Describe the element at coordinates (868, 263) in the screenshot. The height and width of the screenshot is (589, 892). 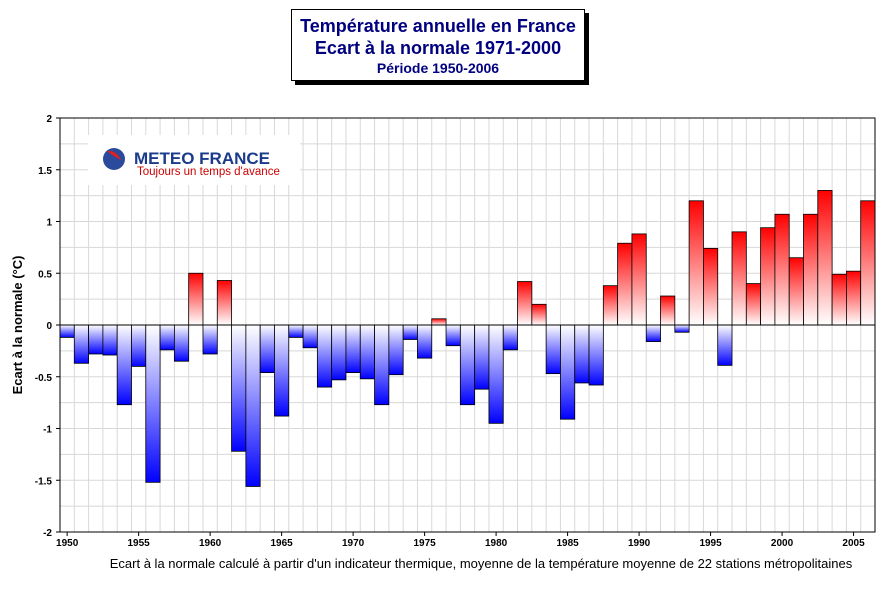
I see `bar-2006` at that location.